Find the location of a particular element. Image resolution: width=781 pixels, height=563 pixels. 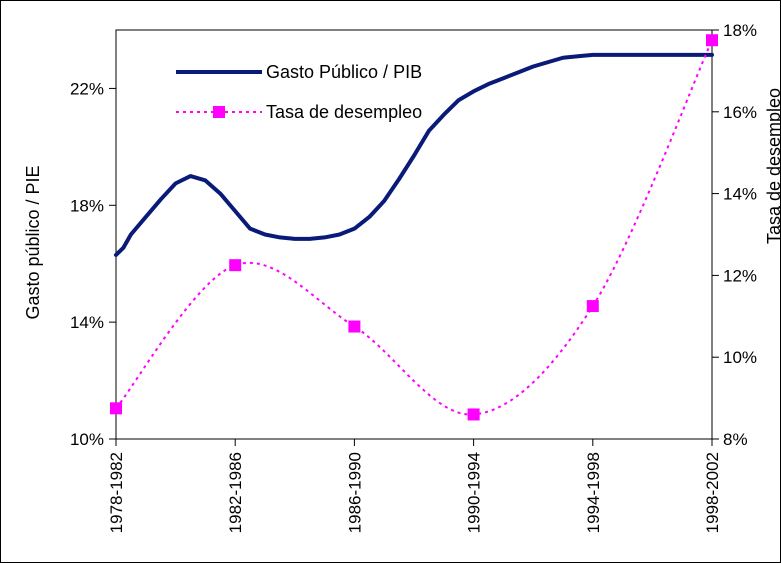

x-tick-label: 1990-1994 is located at coordinates (474, 492).